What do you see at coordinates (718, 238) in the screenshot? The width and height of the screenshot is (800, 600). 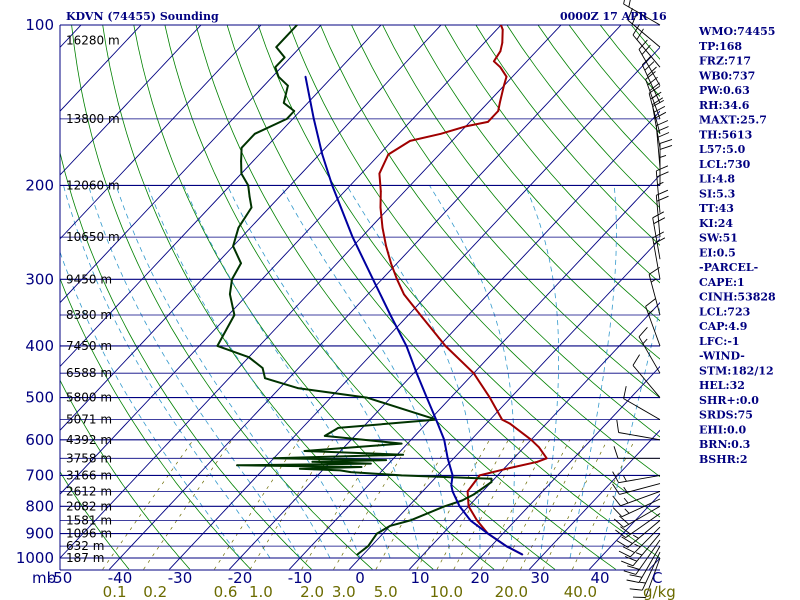 I see `index-line: SW:51` at bounding box center [718, 238].